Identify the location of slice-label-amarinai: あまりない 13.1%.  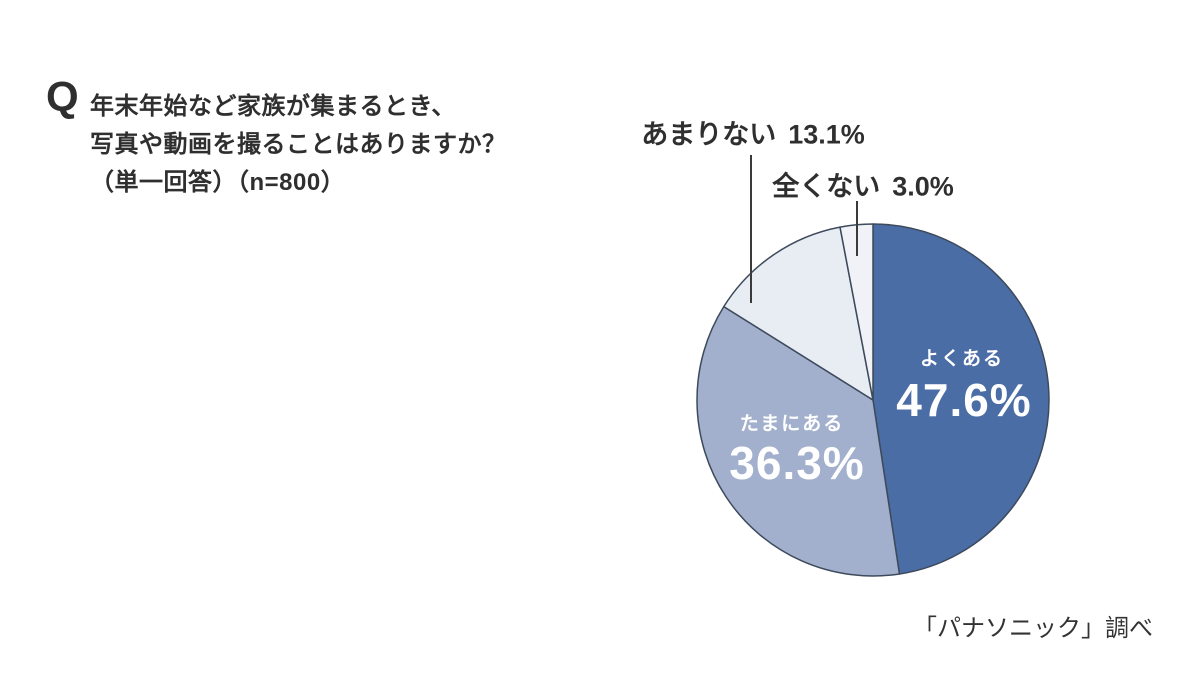
(753, 132).